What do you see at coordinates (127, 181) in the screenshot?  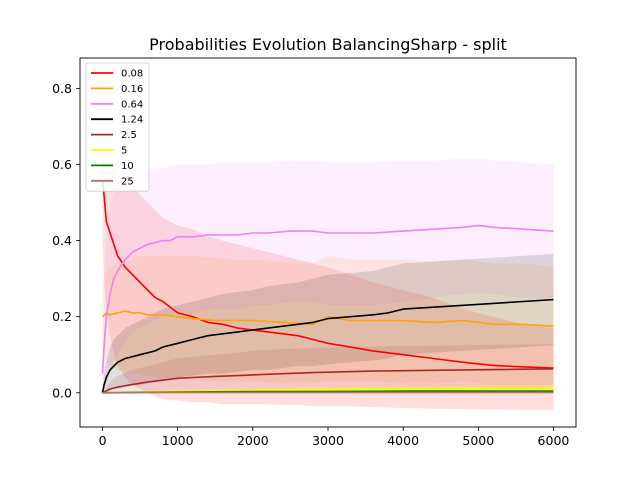 I see `legend-label: 25` at bounding box center [127, 181].